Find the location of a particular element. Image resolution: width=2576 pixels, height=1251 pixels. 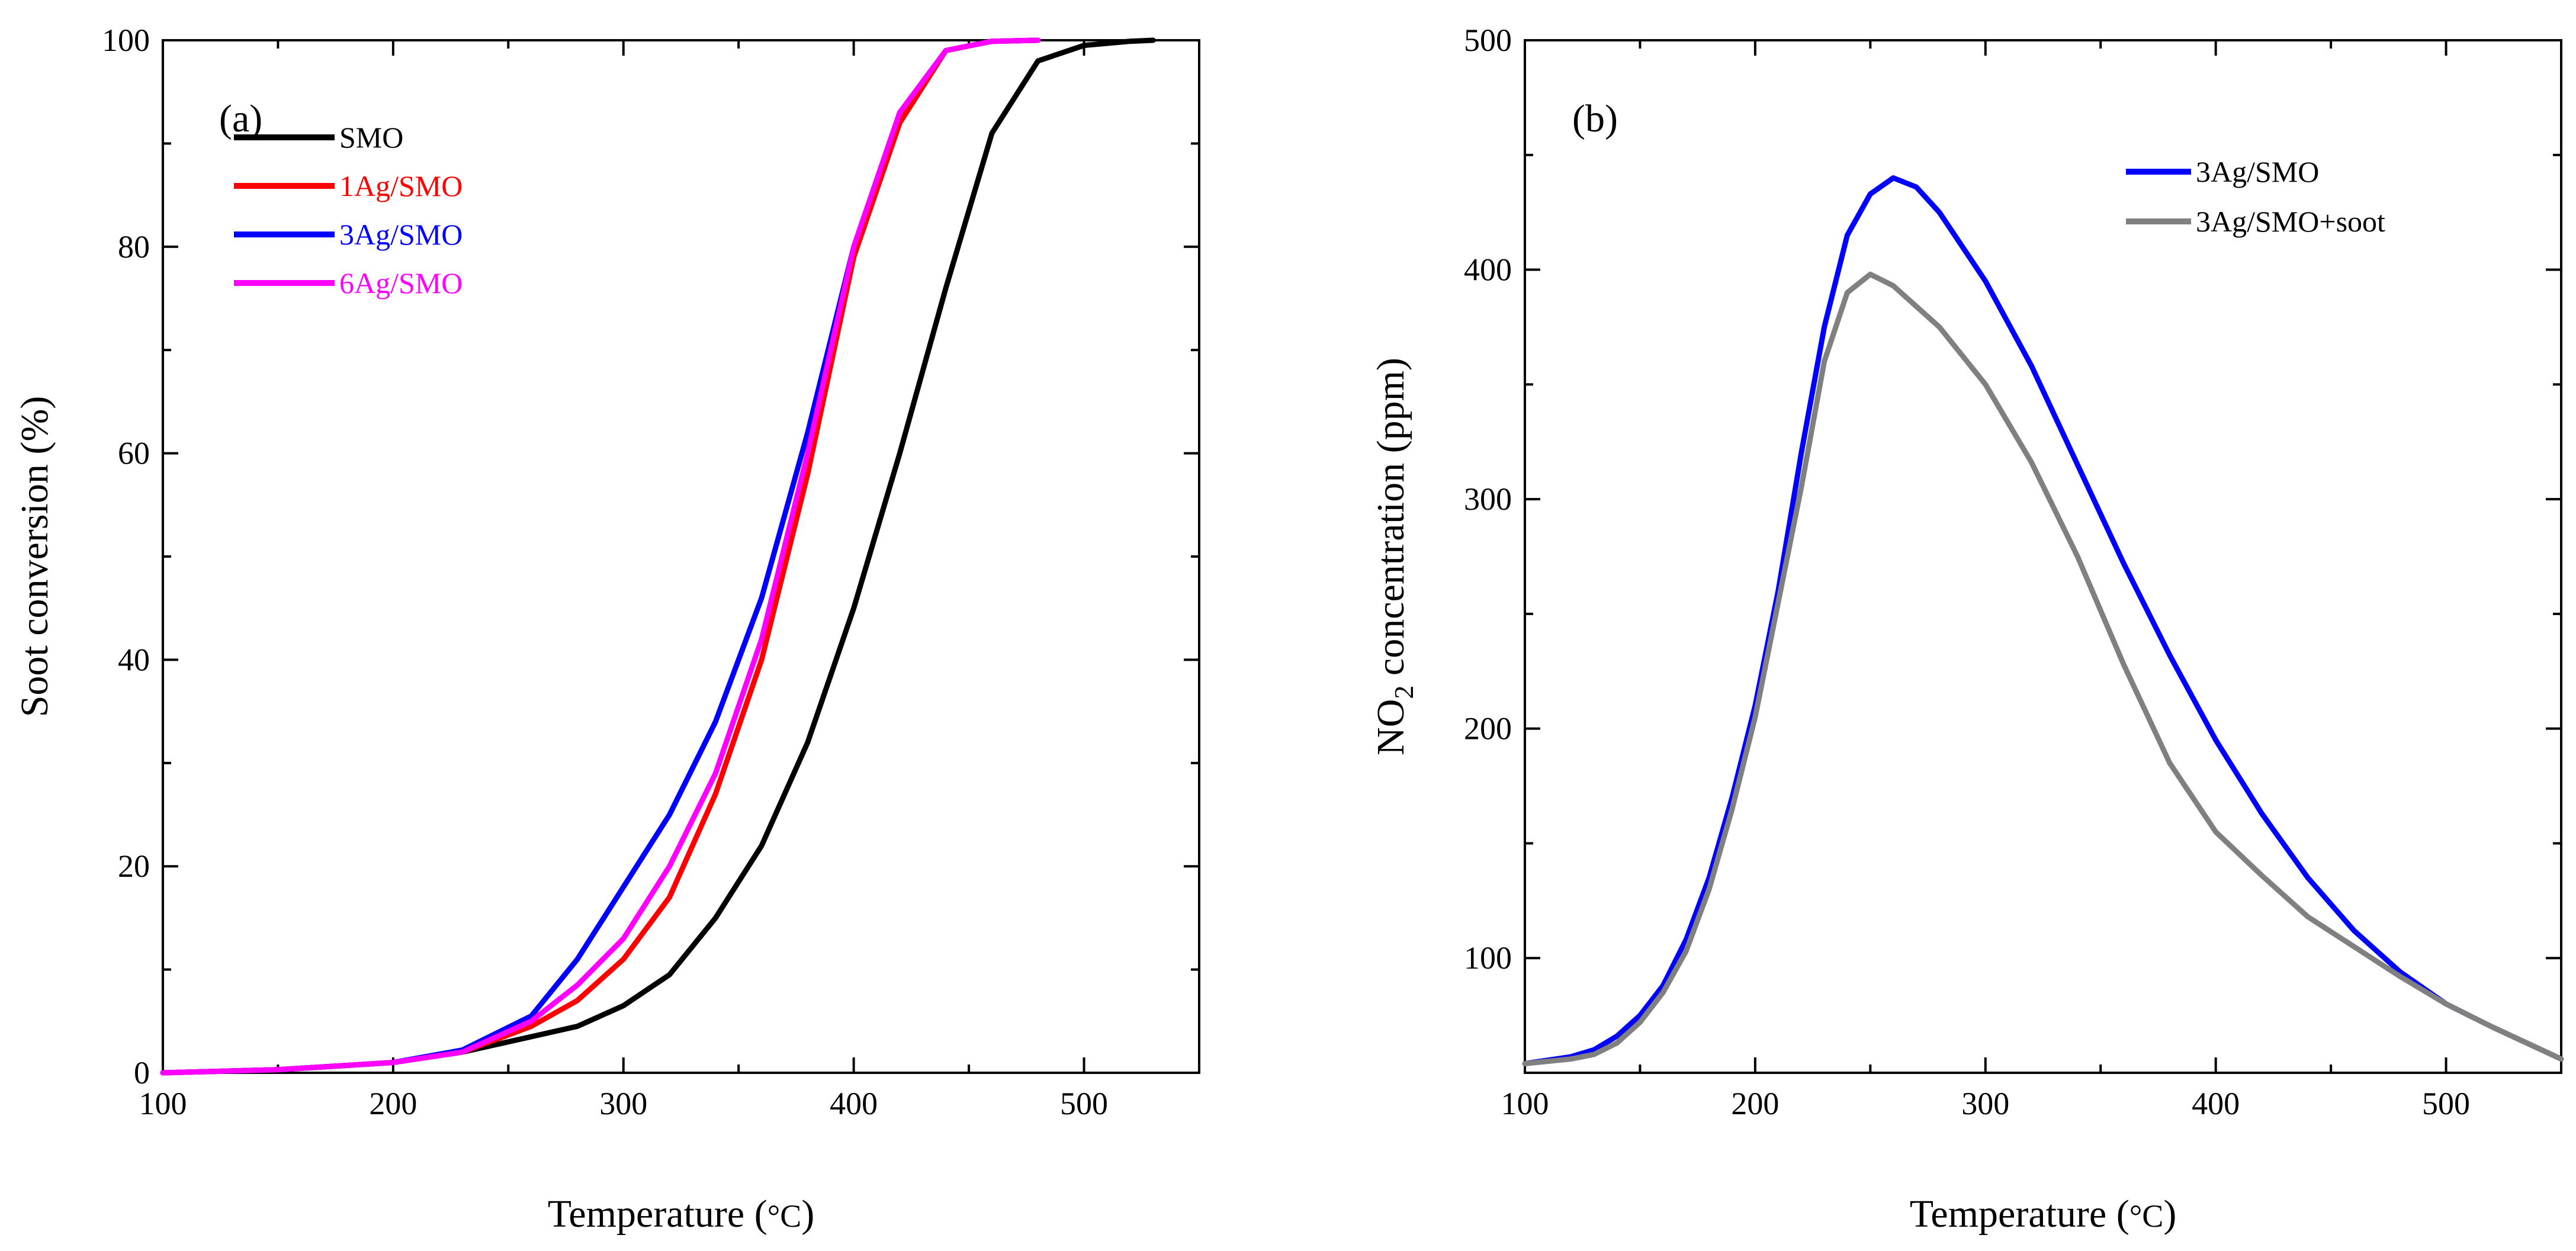

y-tick-label: 400 is located at coordinates (1488, 270).